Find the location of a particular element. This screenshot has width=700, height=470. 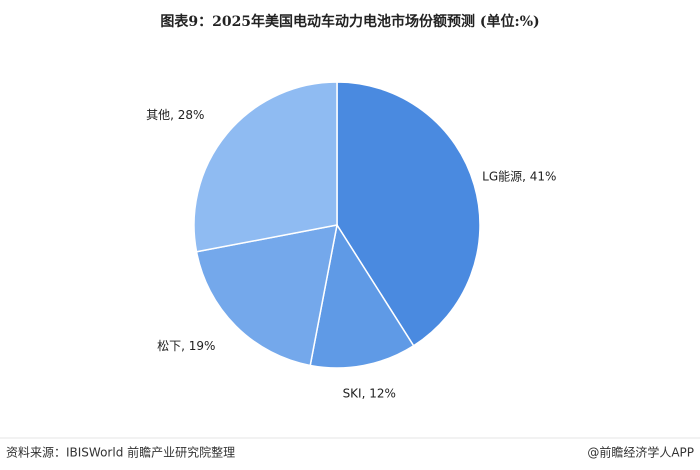

slice-label: LG能源, 41% is located at coordinates (519, 177).